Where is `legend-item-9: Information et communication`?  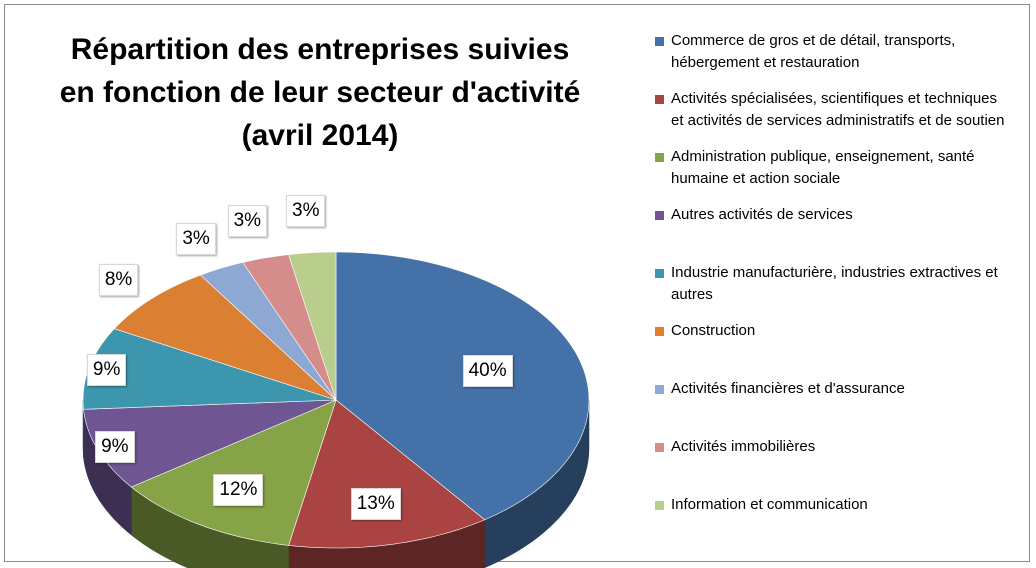
legend-item-9: Information et communication is located at coordinates (840, 505).